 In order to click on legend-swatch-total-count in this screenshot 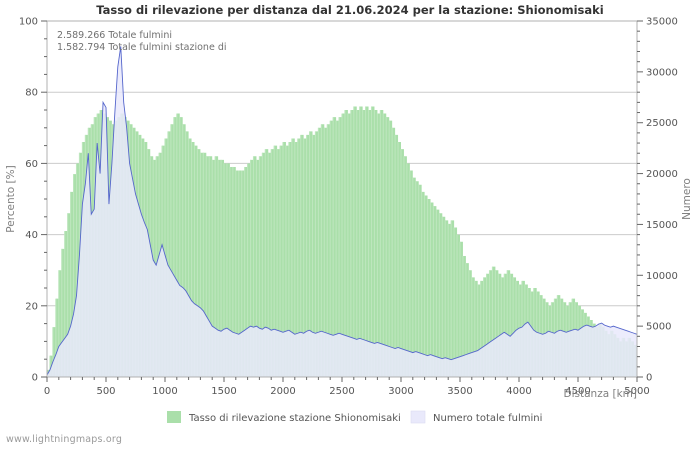, I will do `click(418, 417)`.